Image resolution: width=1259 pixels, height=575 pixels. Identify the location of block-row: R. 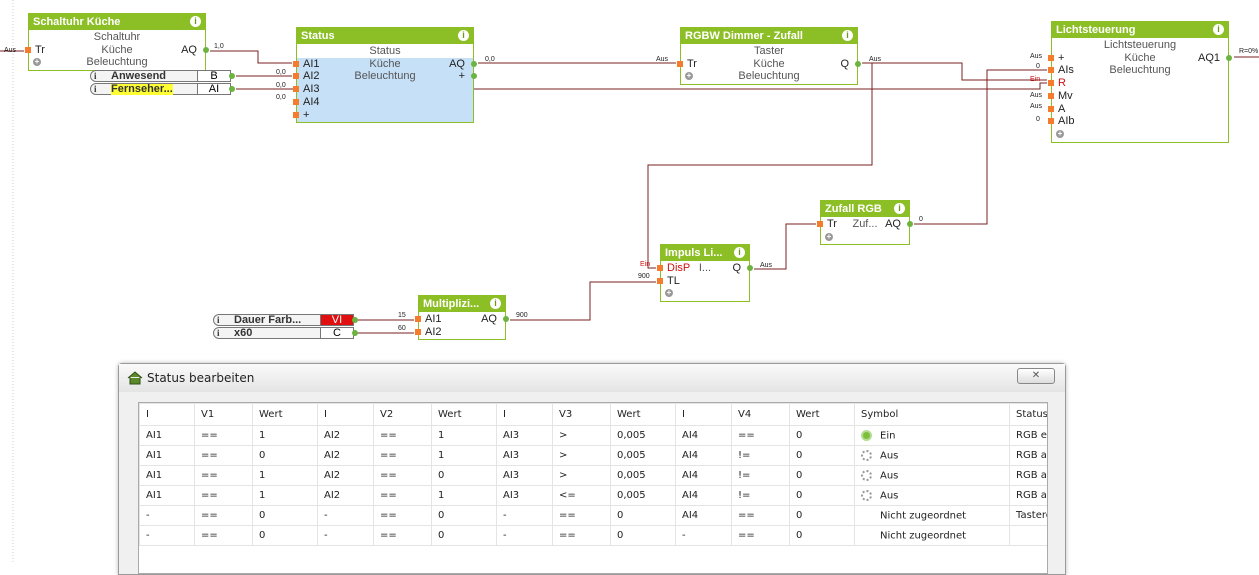
(1138, 83).